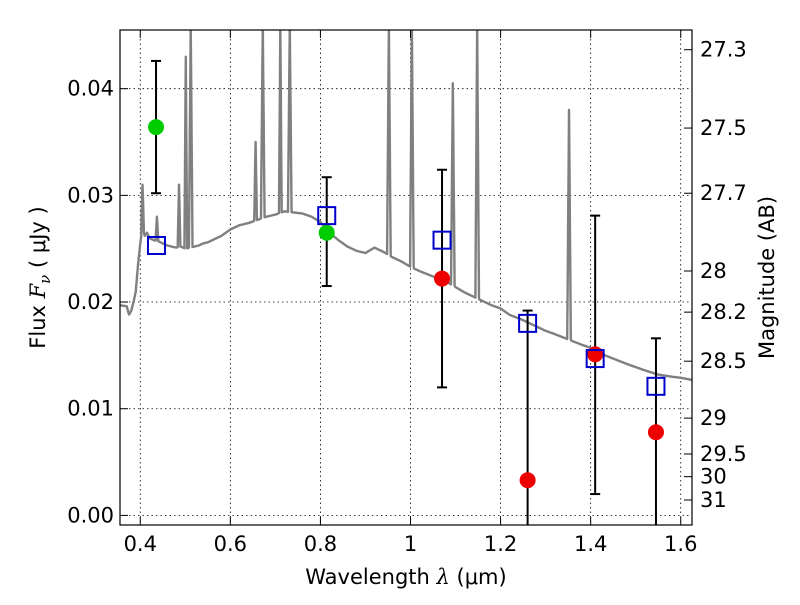 The height and width of the screenshot is (605, 800). What do you see at coordinates (713, 477) in the screenshot?
I see `y2-tick-label: 30` at bounding box center [713, 477].